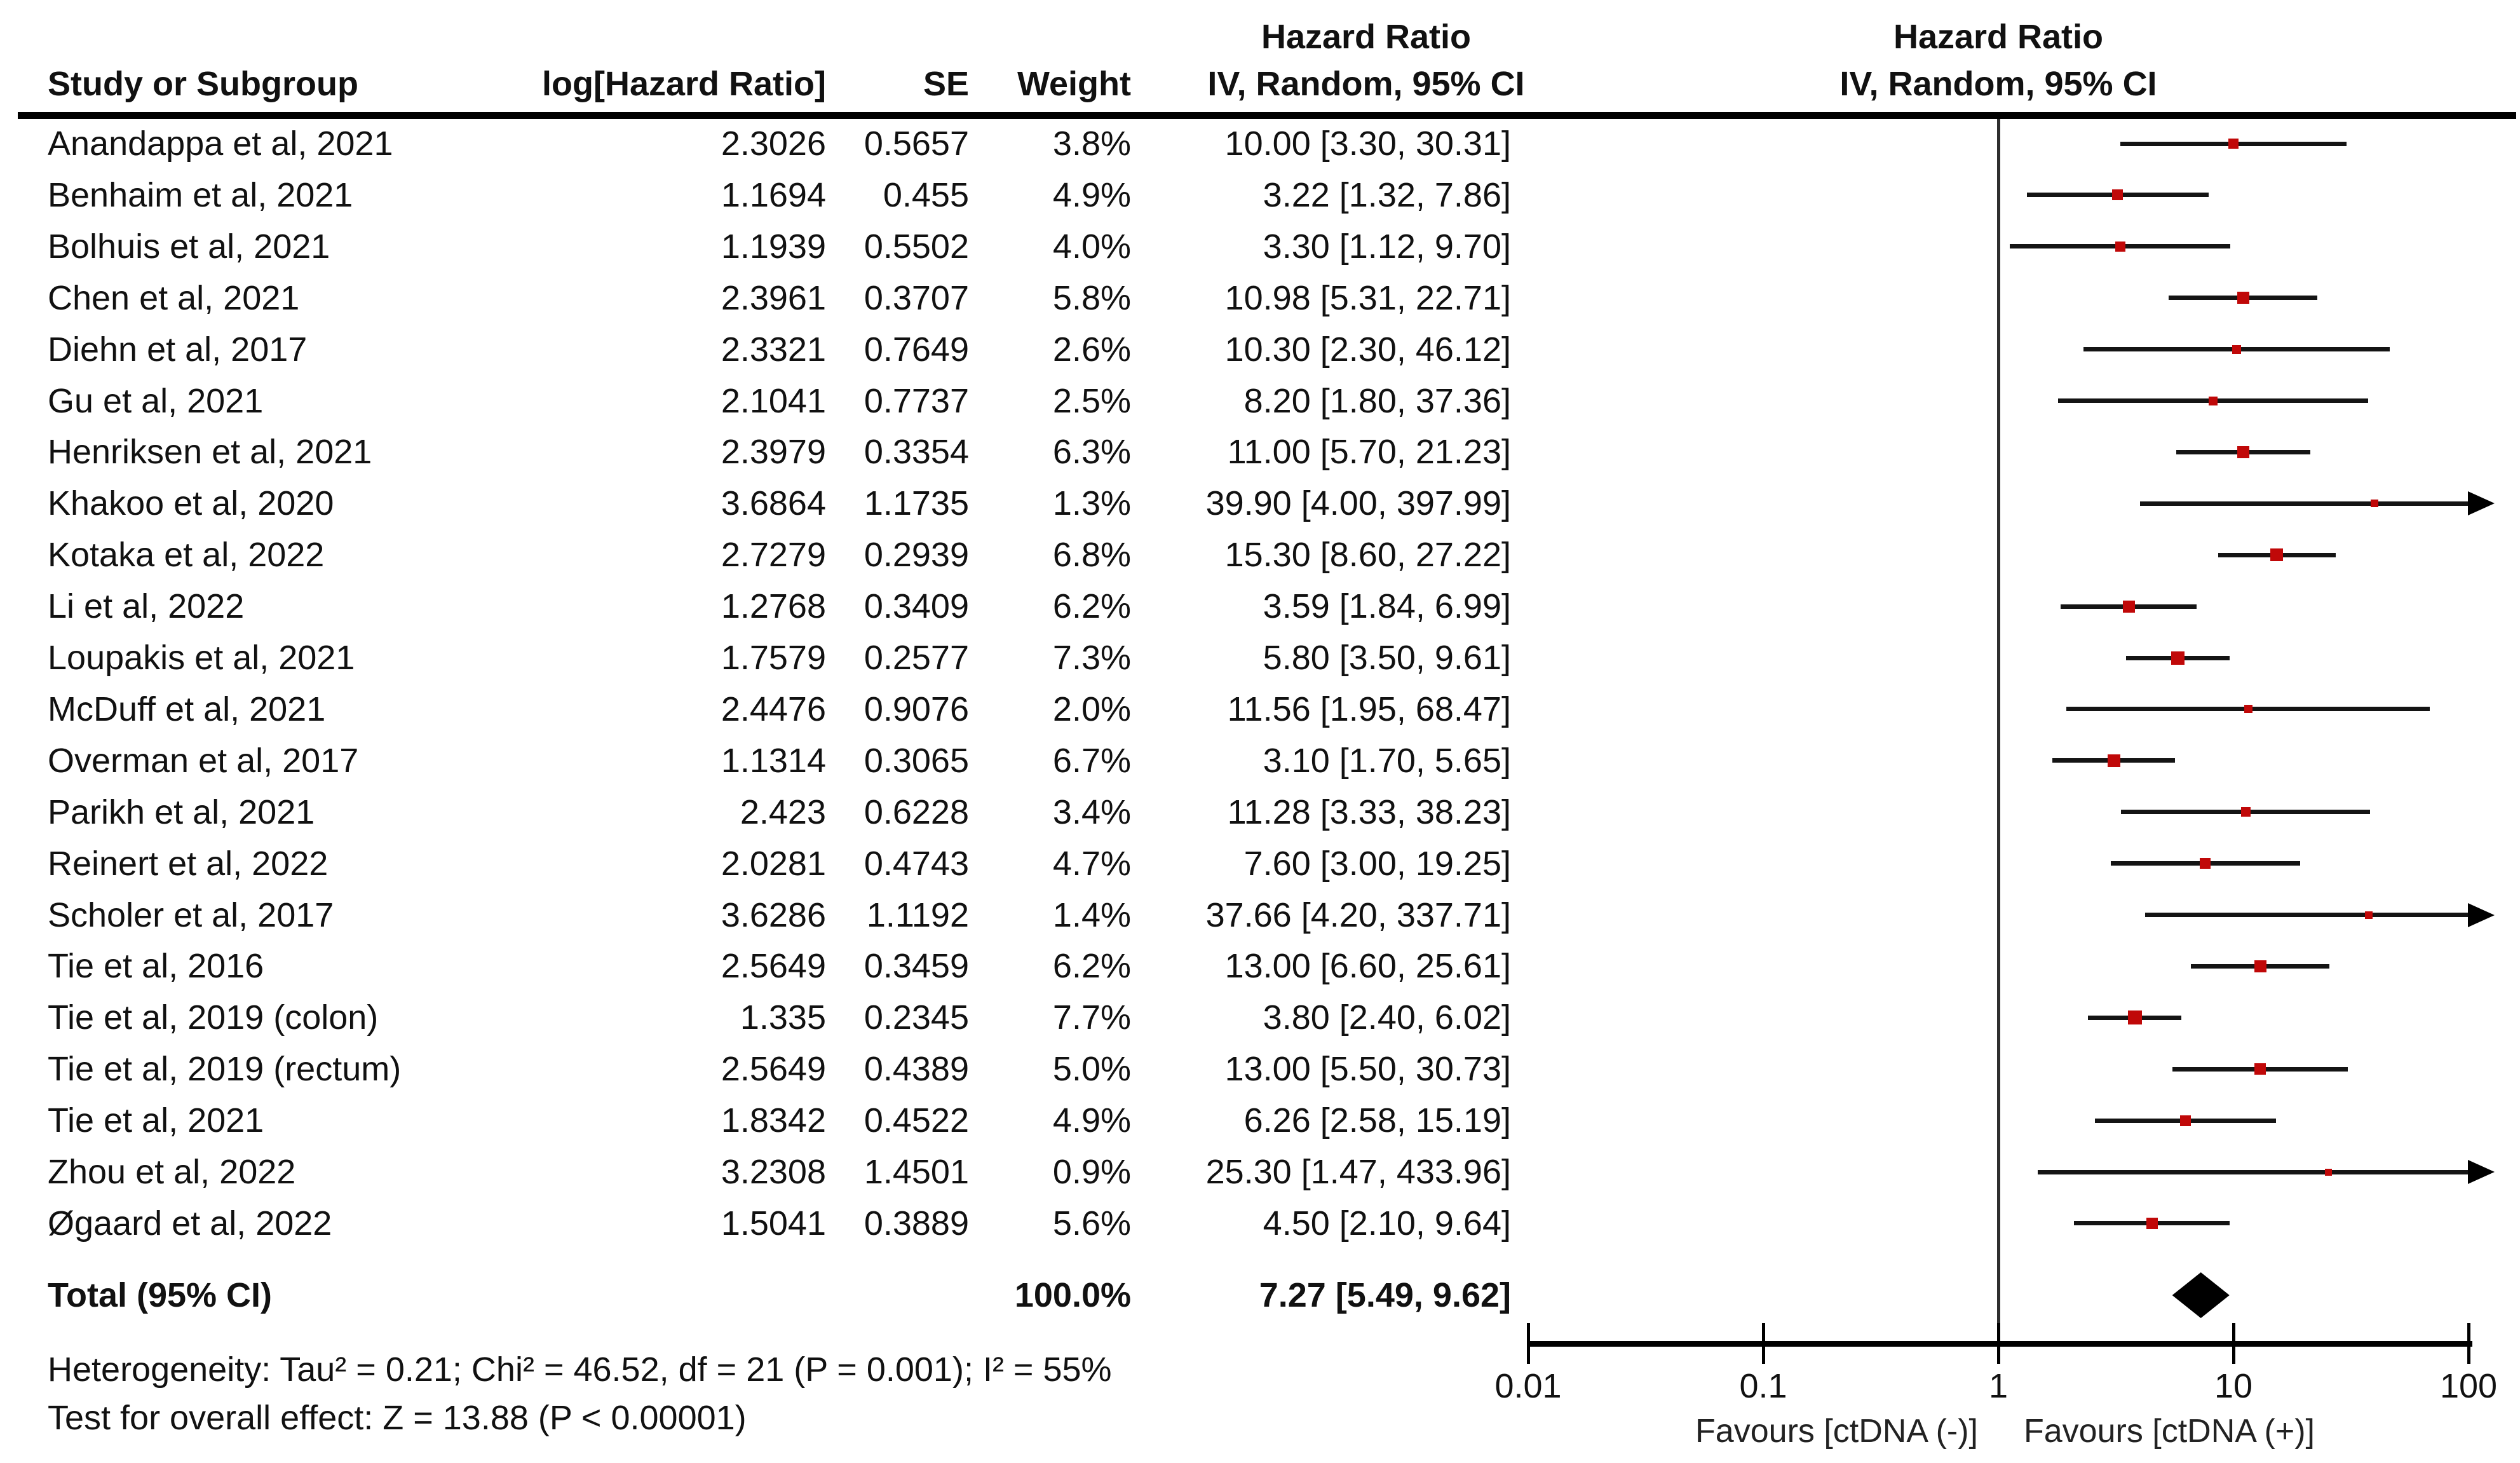 Image resolution: width=2520 pixels, height=1463 pixels. What do you see at coordinates (916, 400) in the screenshot?
I see `study-se: 0.7737` at bounding box center [916, 400].